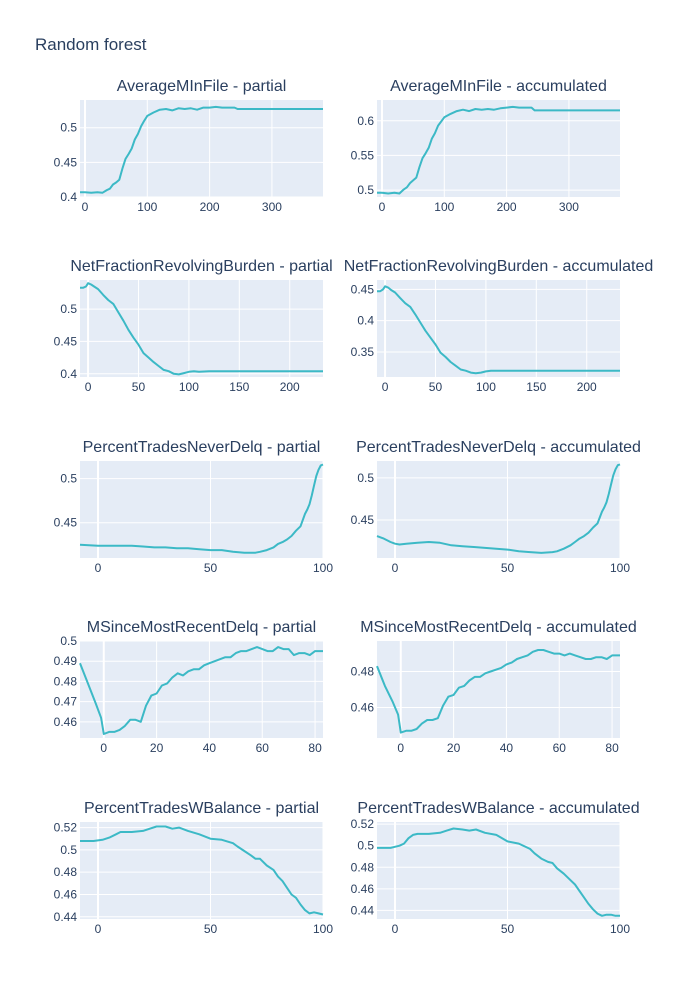 This screenshot has width=700, height=1000. What do you see at coordinates (147, 207) in the screenshot?
I see `chart-1-left-xtick-label: 100` at bounding box center [147, 207].